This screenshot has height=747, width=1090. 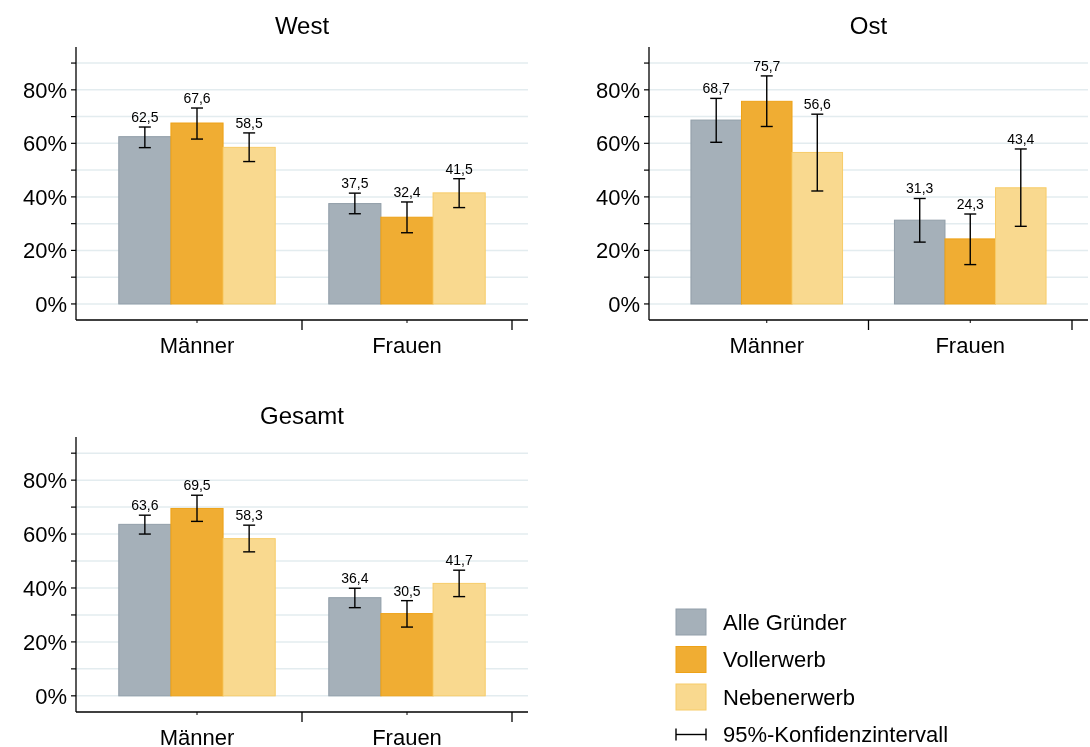 I want to click on data-label: 75,7, so click(x=767, y=65).